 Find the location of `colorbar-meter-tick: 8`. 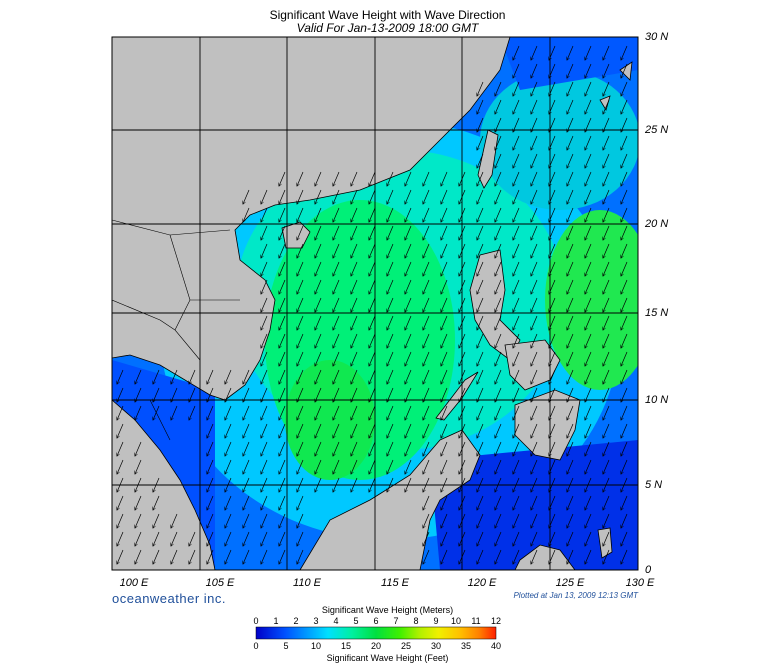

colorbar-meter-tick: 8 is located at coordinates (416, 621).